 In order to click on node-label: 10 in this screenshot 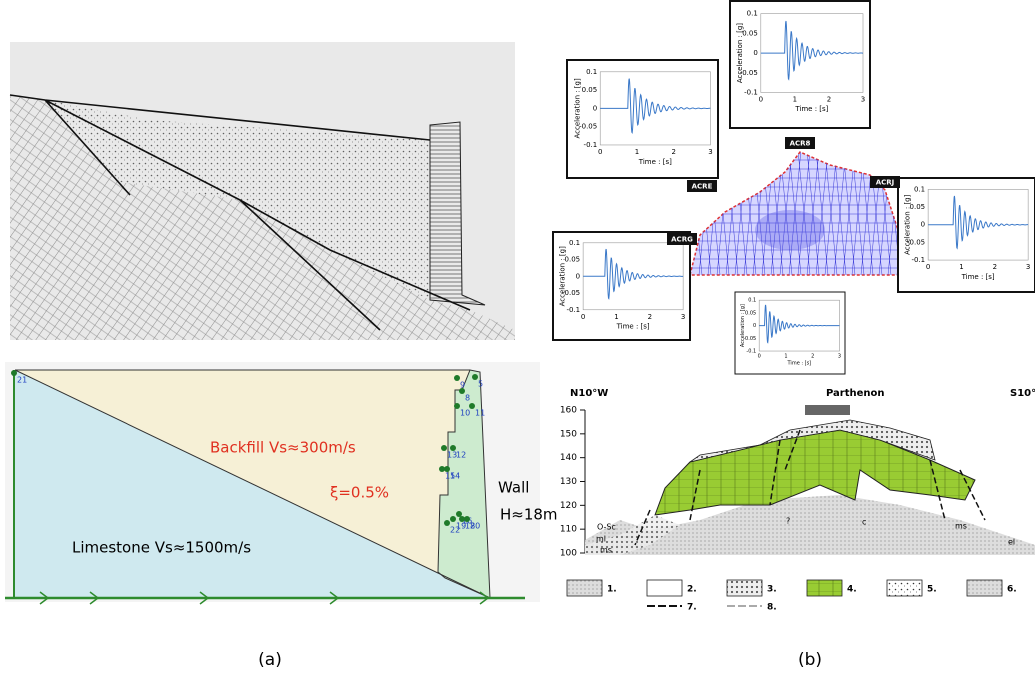, I will do `click(465, 413)`.